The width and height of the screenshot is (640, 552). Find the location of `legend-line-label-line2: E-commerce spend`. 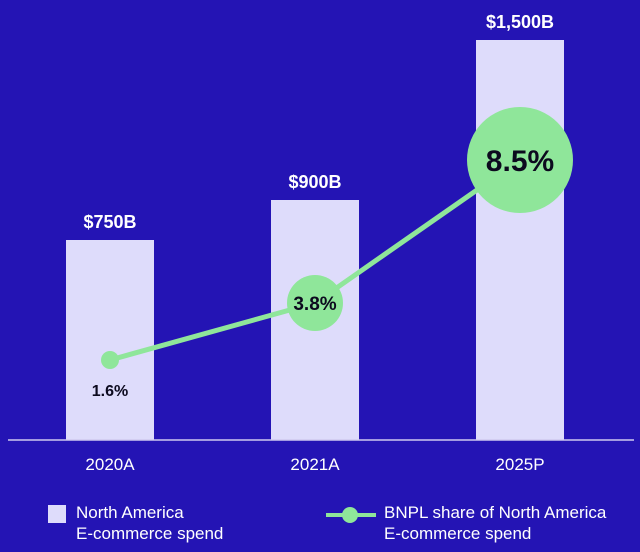

legend-line-label-line2: E-commerce spend is located at coordinates (458, 533).